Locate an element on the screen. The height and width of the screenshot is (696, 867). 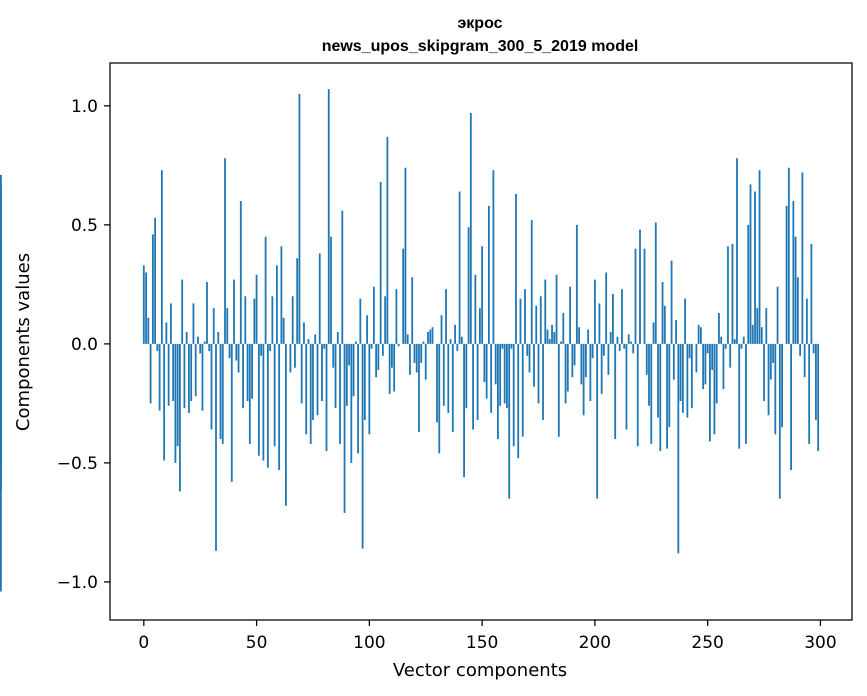
y-axis-label: Components values is located at coordinates (23, 342).